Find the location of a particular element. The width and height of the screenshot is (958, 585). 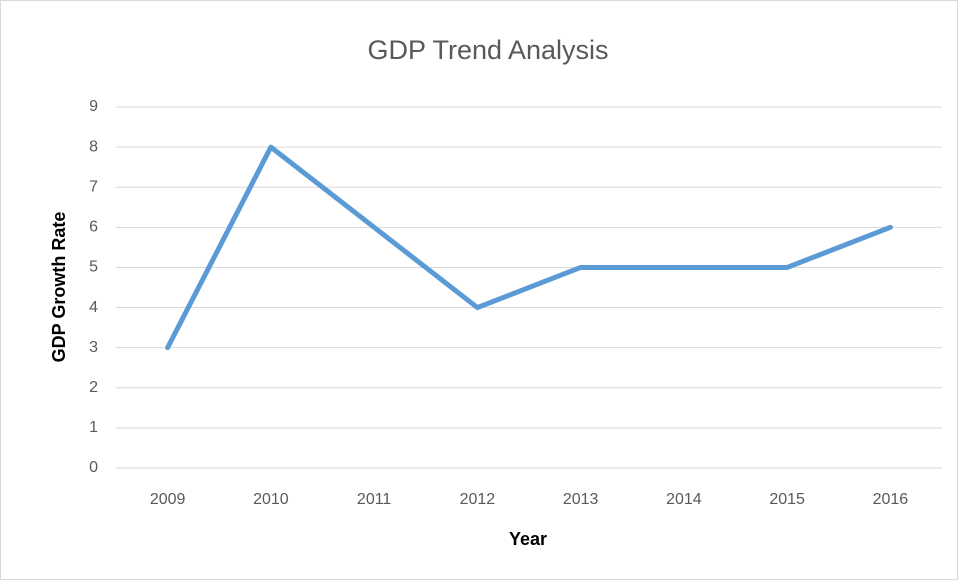

y-axis-label: GDP Growth Rate is located at coordinates (59, 287).